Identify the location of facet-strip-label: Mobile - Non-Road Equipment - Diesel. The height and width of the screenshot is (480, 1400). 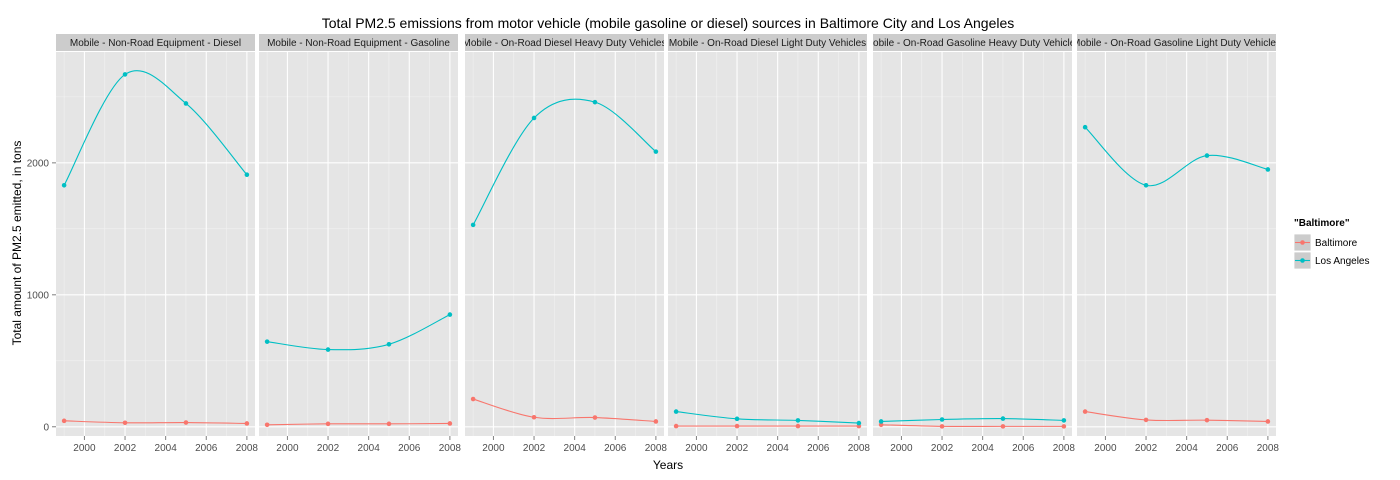
(155, 43).